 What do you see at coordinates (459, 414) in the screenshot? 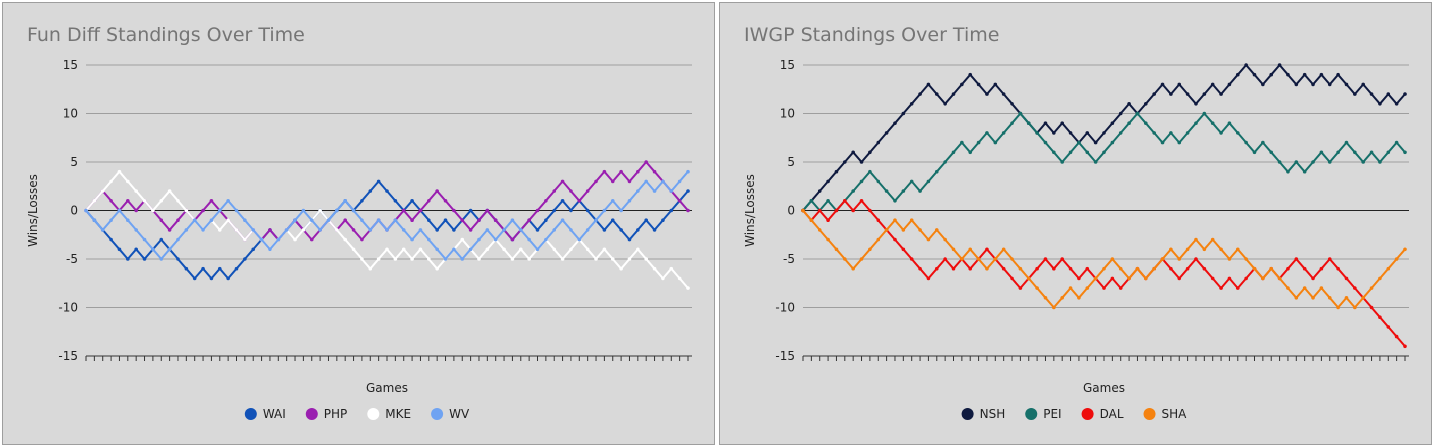
I see `legend-label: WV` at bounding box center [459, 414].